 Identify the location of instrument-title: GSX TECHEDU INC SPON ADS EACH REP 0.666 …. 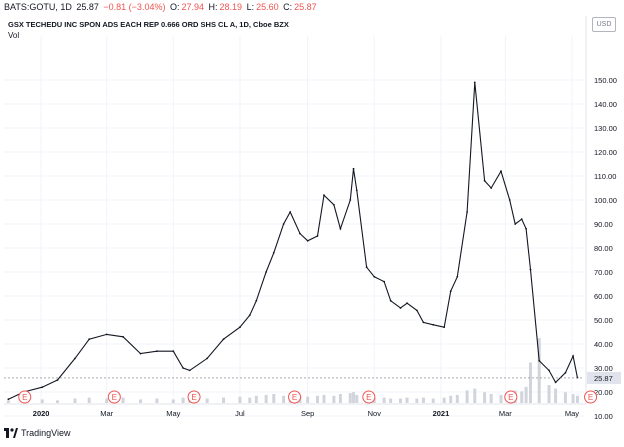
(148, 24).